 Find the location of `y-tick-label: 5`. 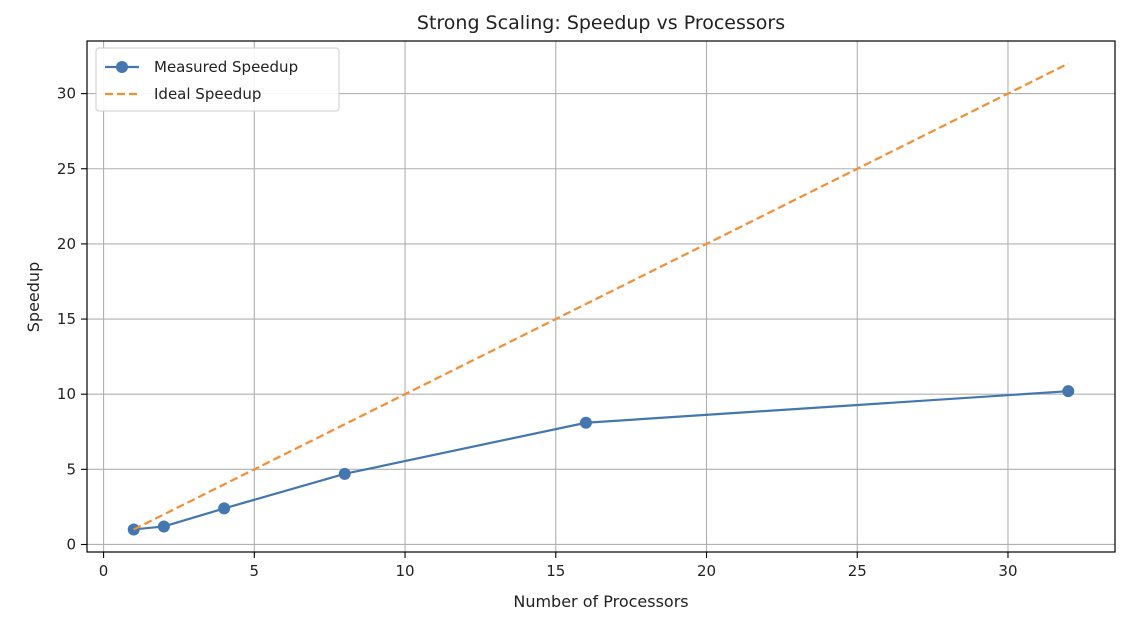

y-tick-label: 5 is located at coordinates (71, 469).